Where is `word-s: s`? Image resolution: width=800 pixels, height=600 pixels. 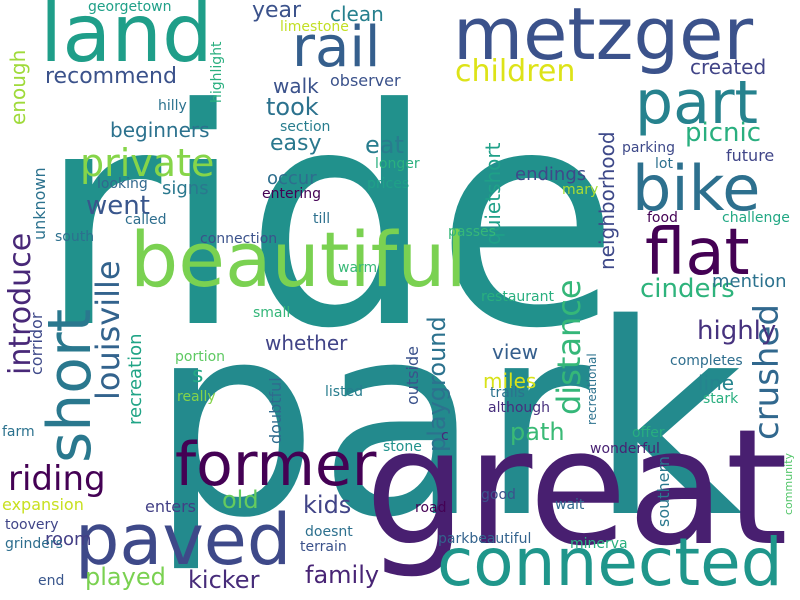 word-s: s is located at coordinates (198, 375).